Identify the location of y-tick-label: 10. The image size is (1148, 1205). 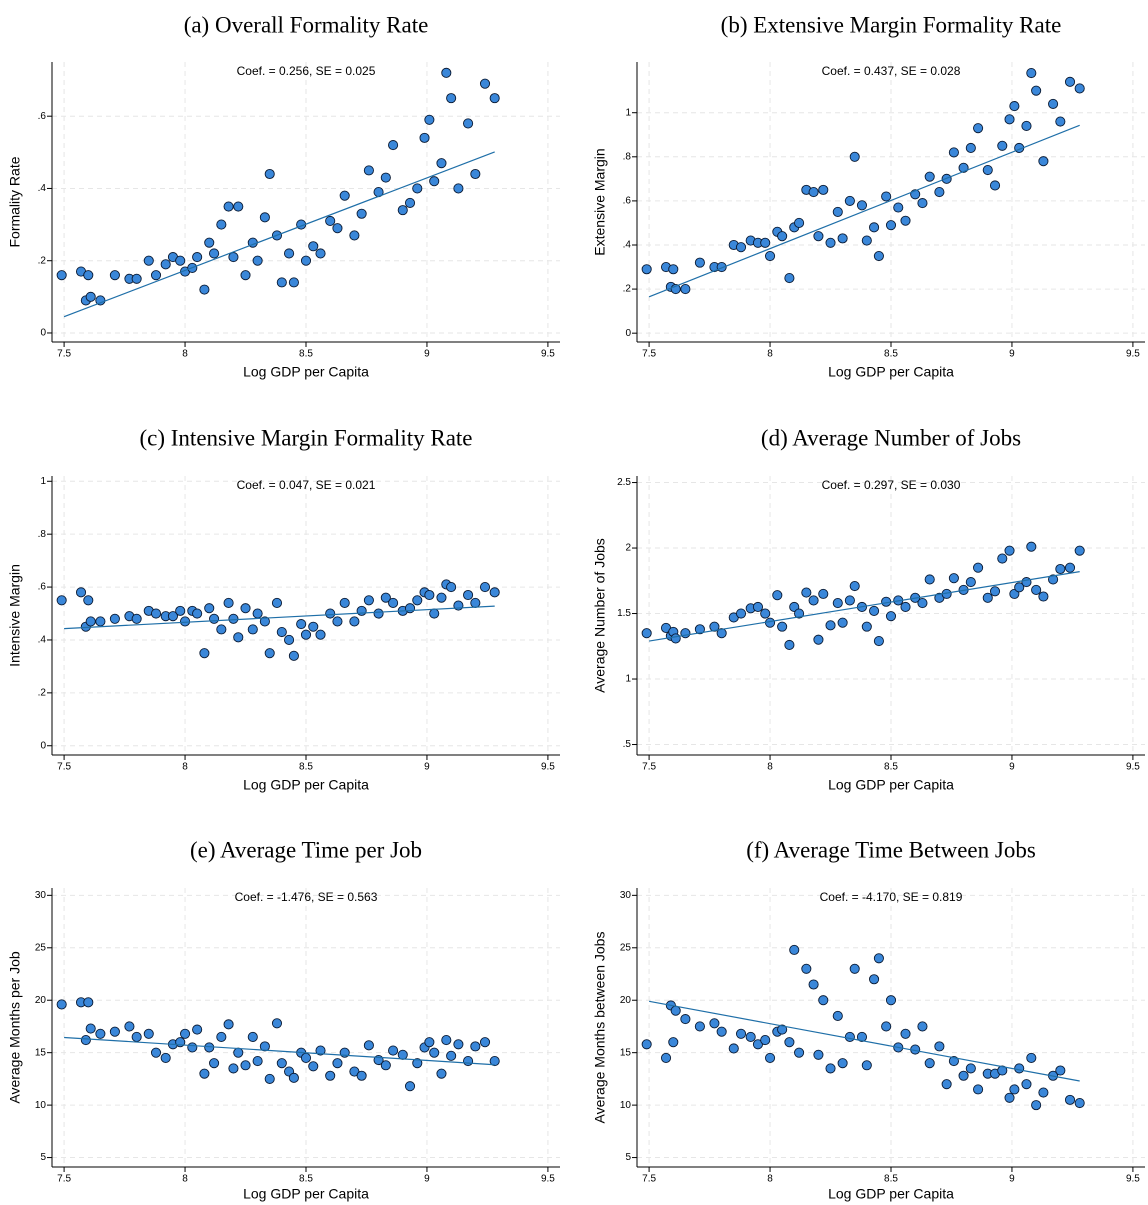
(41, 1105).